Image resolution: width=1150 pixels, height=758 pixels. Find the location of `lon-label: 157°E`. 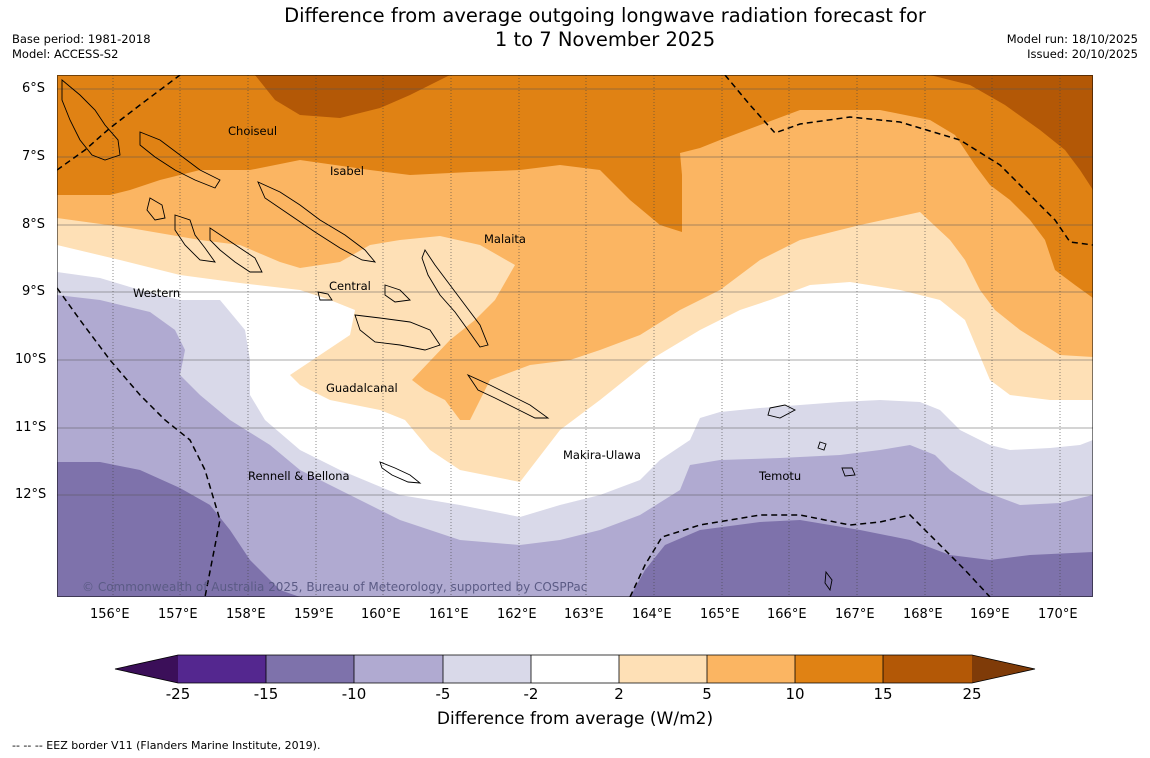

lon-label: 157°E is located at coordinates (178, 614).